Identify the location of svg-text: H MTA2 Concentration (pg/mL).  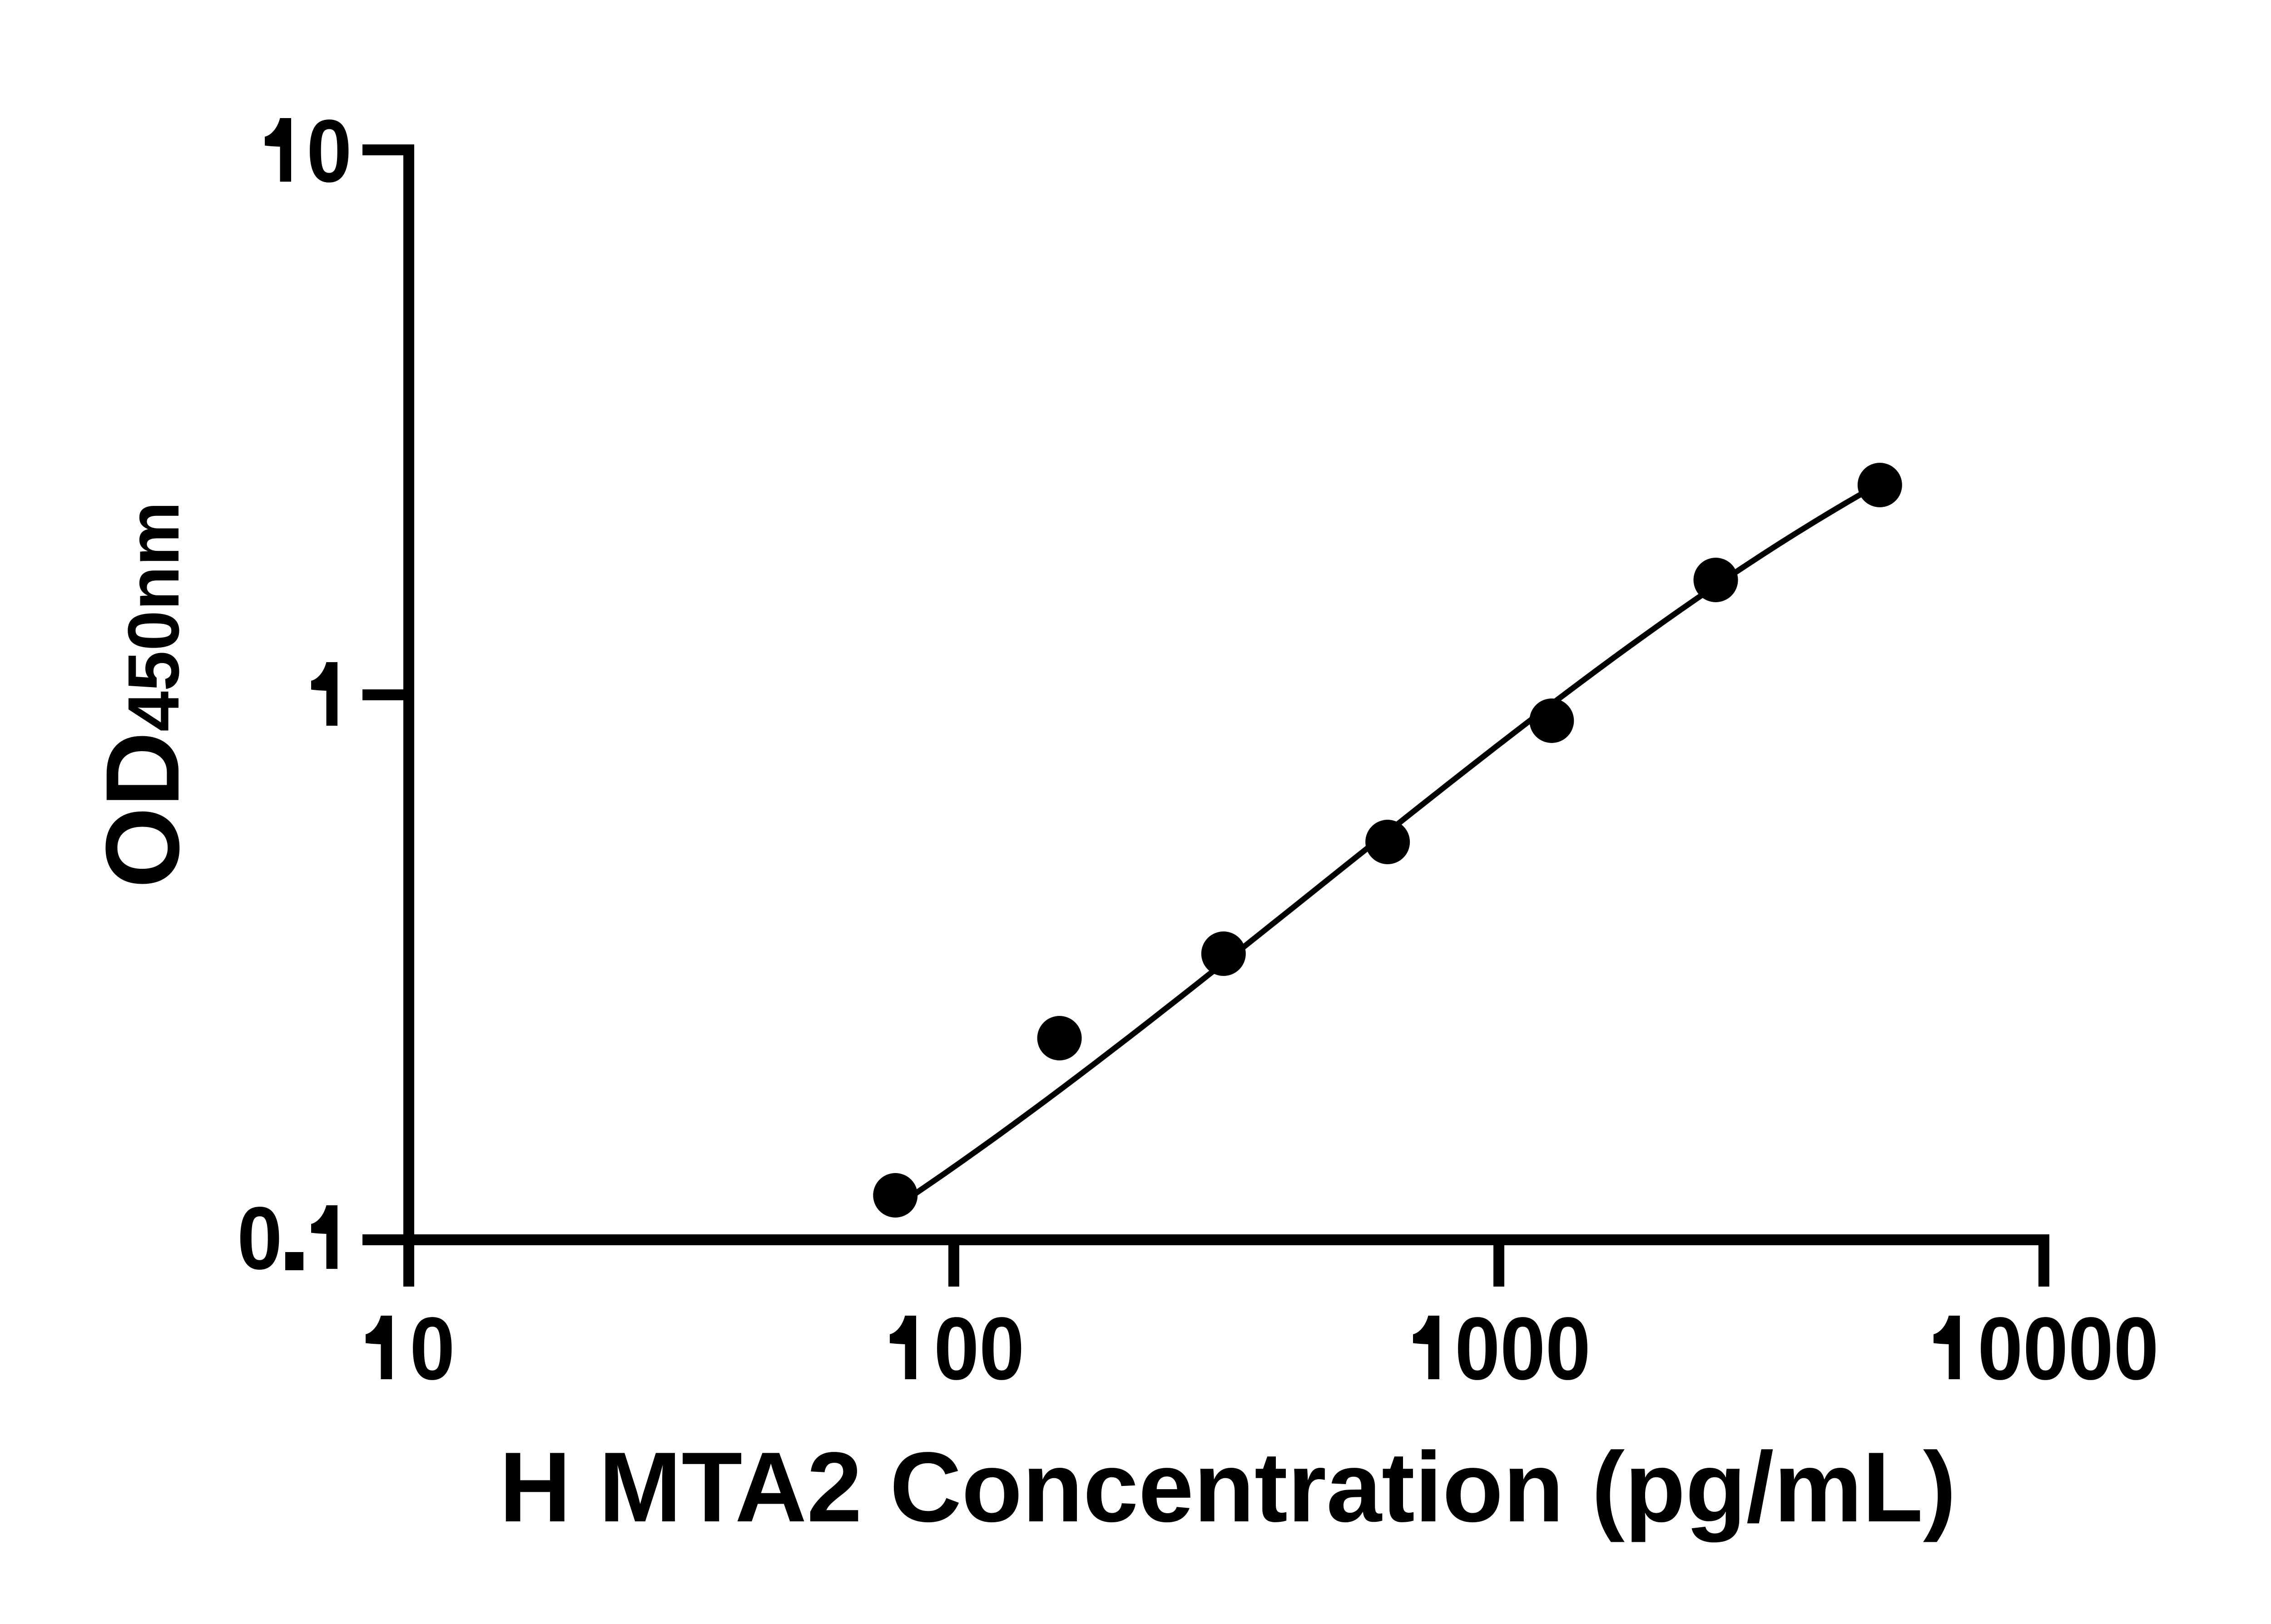
(1227, 1487).